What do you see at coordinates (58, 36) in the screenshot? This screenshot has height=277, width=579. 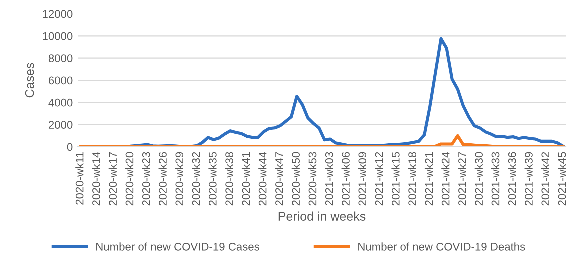 I see `y-tick-label: 10000` at bounding box center [58, 36].